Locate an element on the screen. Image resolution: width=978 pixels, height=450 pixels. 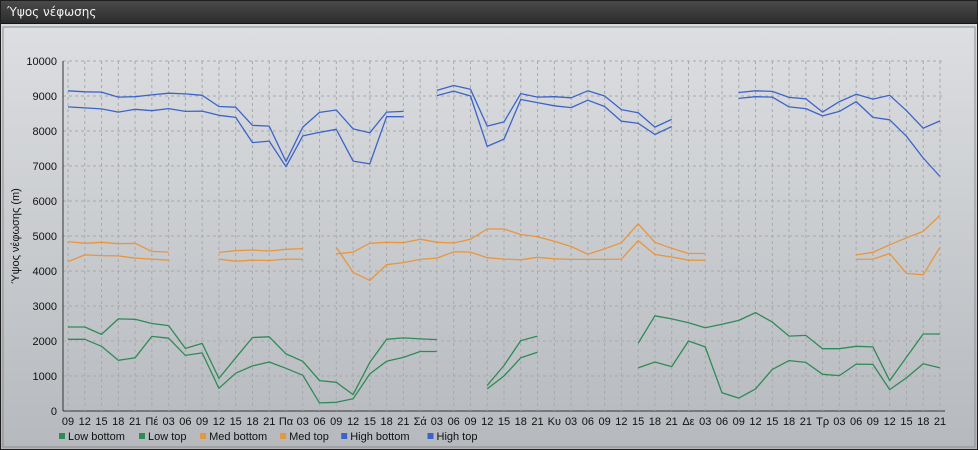
x-tick-label: Τρ is located at coordinates (822, 422).